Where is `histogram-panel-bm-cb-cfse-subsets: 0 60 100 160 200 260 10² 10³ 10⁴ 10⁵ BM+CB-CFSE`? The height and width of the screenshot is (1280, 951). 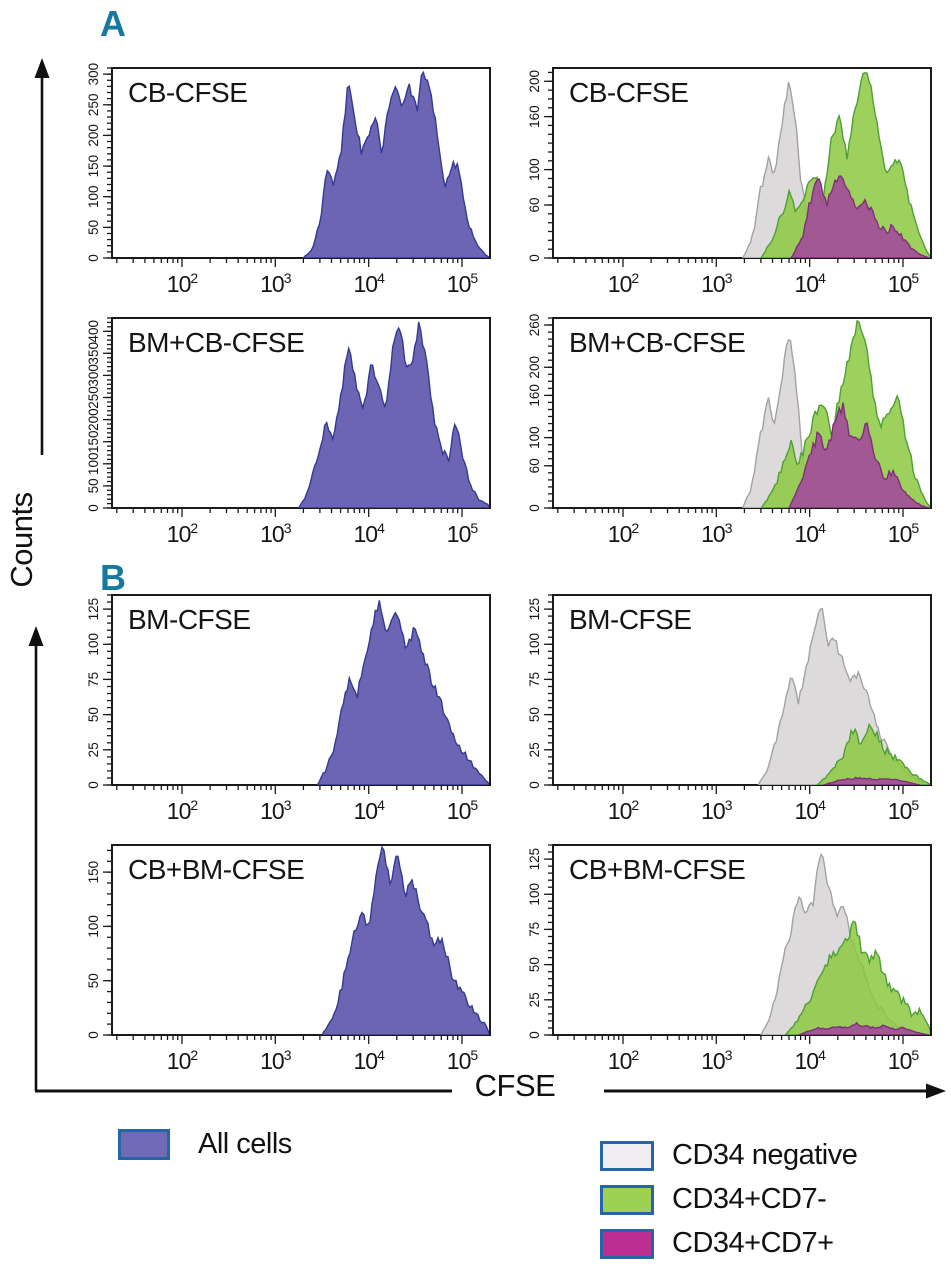
histogram-panel-bm-cb-cfse-subsets: 0 60 100 160 200 260 10² 10³ 10⁴ 10⁵ BM+CB-CFSE is located at coordinates (721, 429).